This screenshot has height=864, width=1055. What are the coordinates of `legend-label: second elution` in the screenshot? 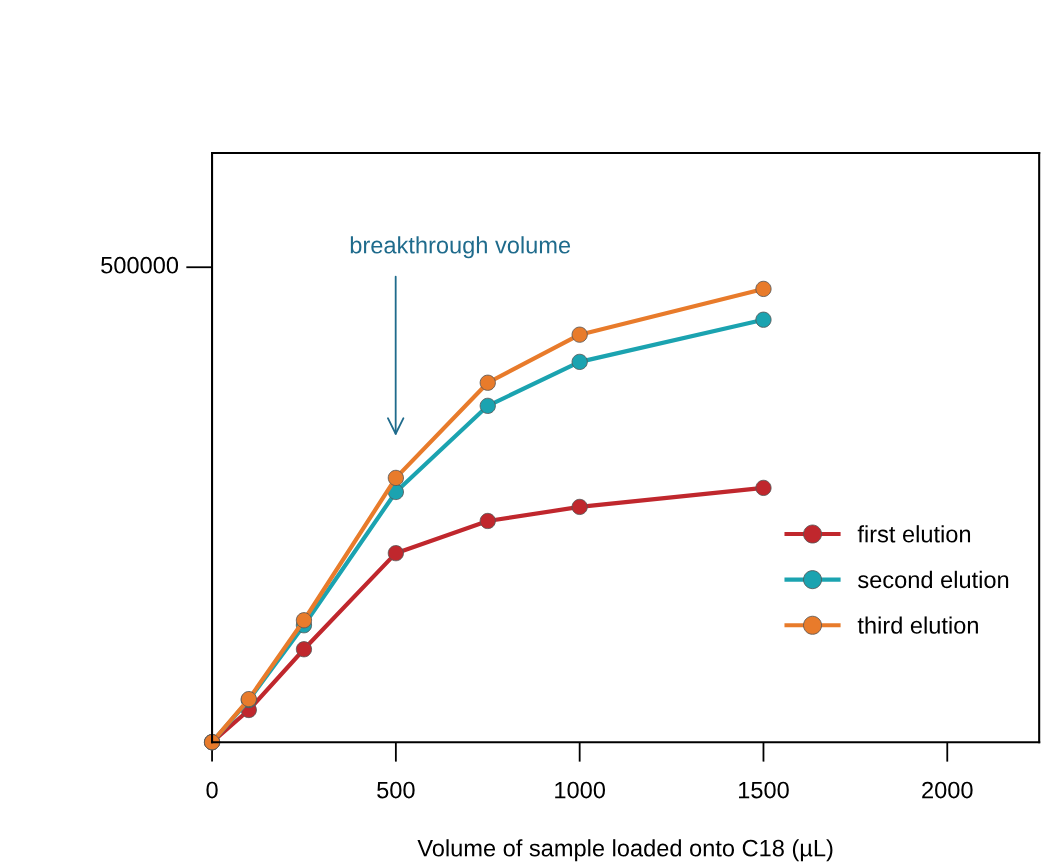 It's located at (933, 579).